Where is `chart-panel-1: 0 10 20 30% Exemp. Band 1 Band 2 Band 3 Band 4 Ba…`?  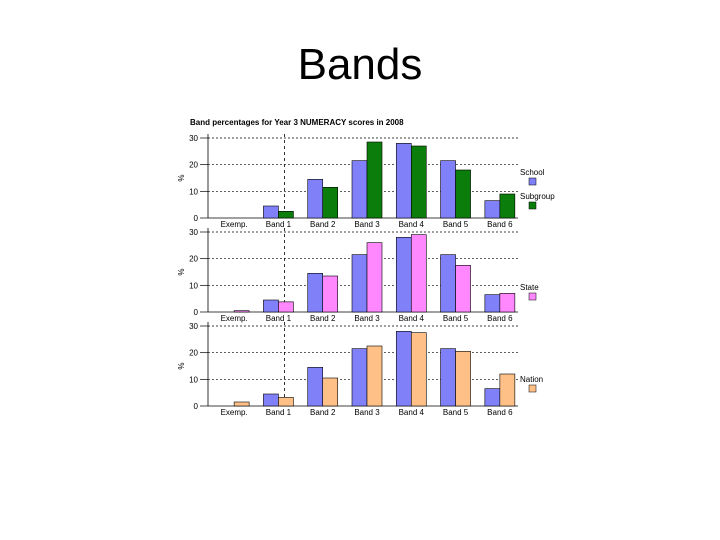
chart-panel-1: 0 10 20 30% Exemp. Band 1 Band 2 Band 3 Band 4 Ba… is located at coordinates (366, 181).